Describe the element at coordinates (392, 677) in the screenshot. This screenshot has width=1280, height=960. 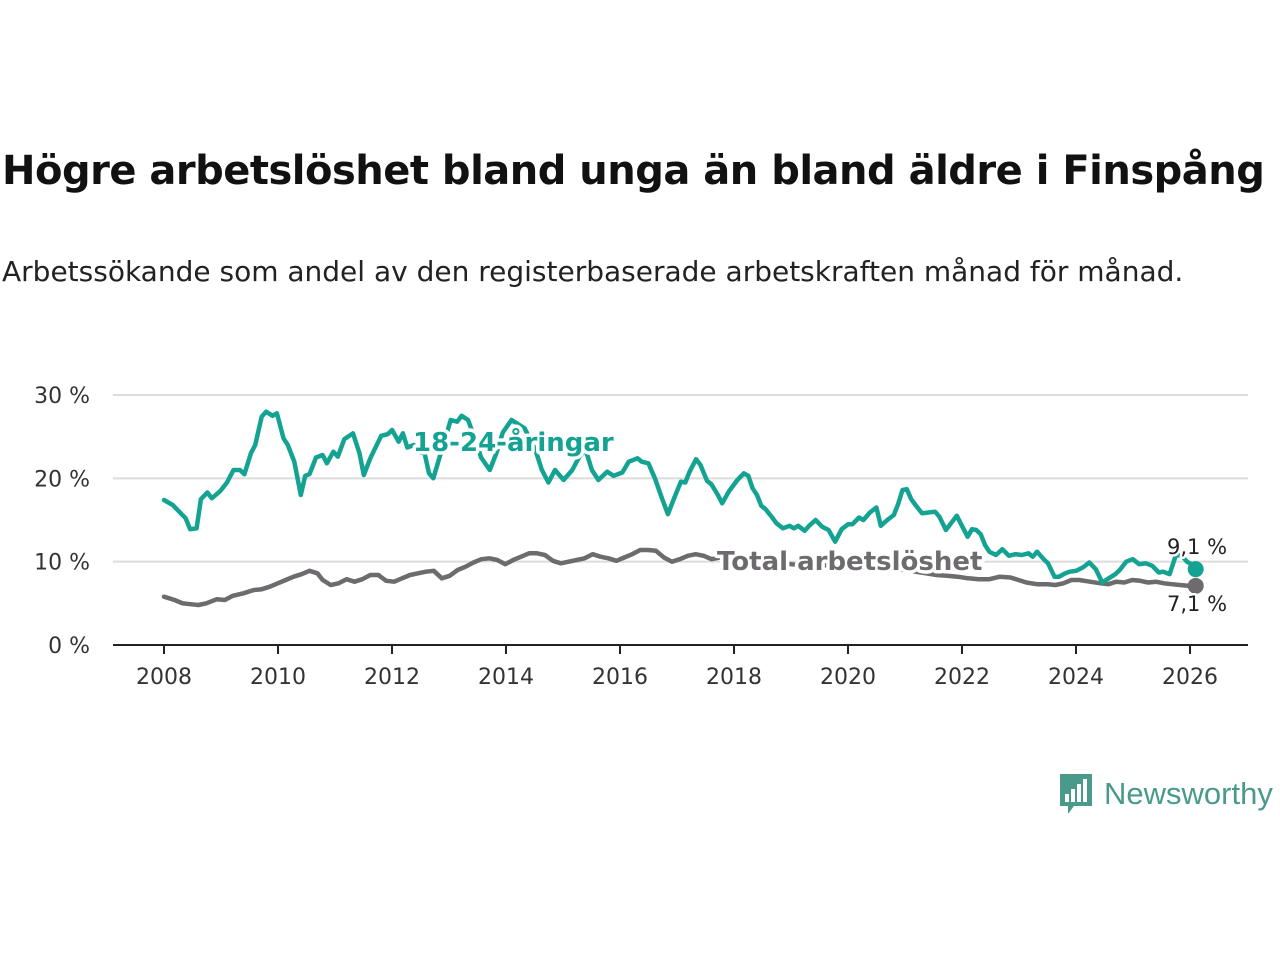
I see `x-tick-label: 2012` at that location.